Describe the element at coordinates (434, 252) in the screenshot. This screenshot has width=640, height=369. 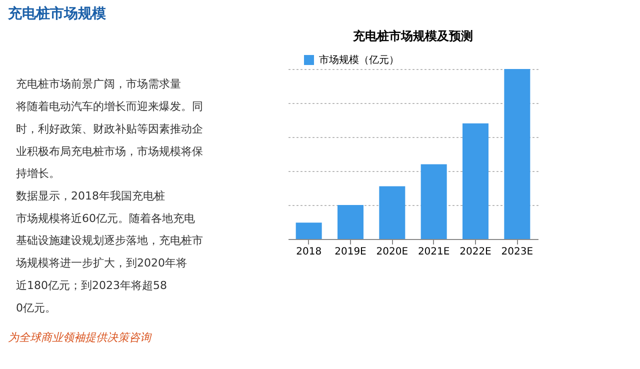
I see `x-tick-label: 2021E` at that location.